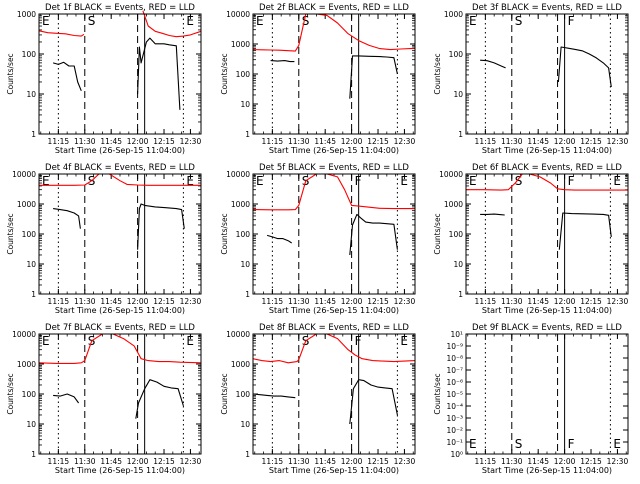 The image size is (640, 484). What do you see at coordinates (24, 334) in the screenshot?
I see `y-tick-label: 10000` at bounding box center [24, 334].